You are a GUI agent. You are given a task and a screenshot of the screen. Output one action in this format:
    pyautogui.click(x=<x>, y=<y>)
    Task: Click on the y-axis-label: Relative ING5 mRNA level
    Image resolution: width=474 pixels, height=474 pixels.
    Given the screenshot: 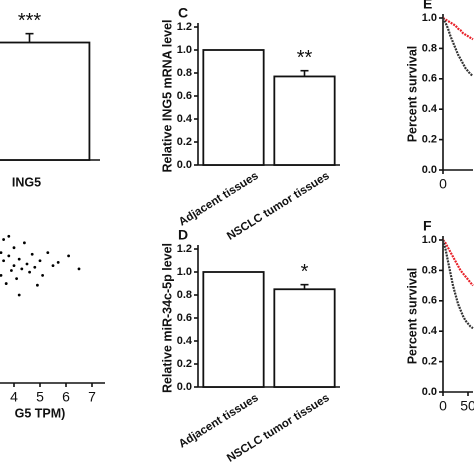 What is the action you would take?
    pyautogui.click(x=167, y=95)
    